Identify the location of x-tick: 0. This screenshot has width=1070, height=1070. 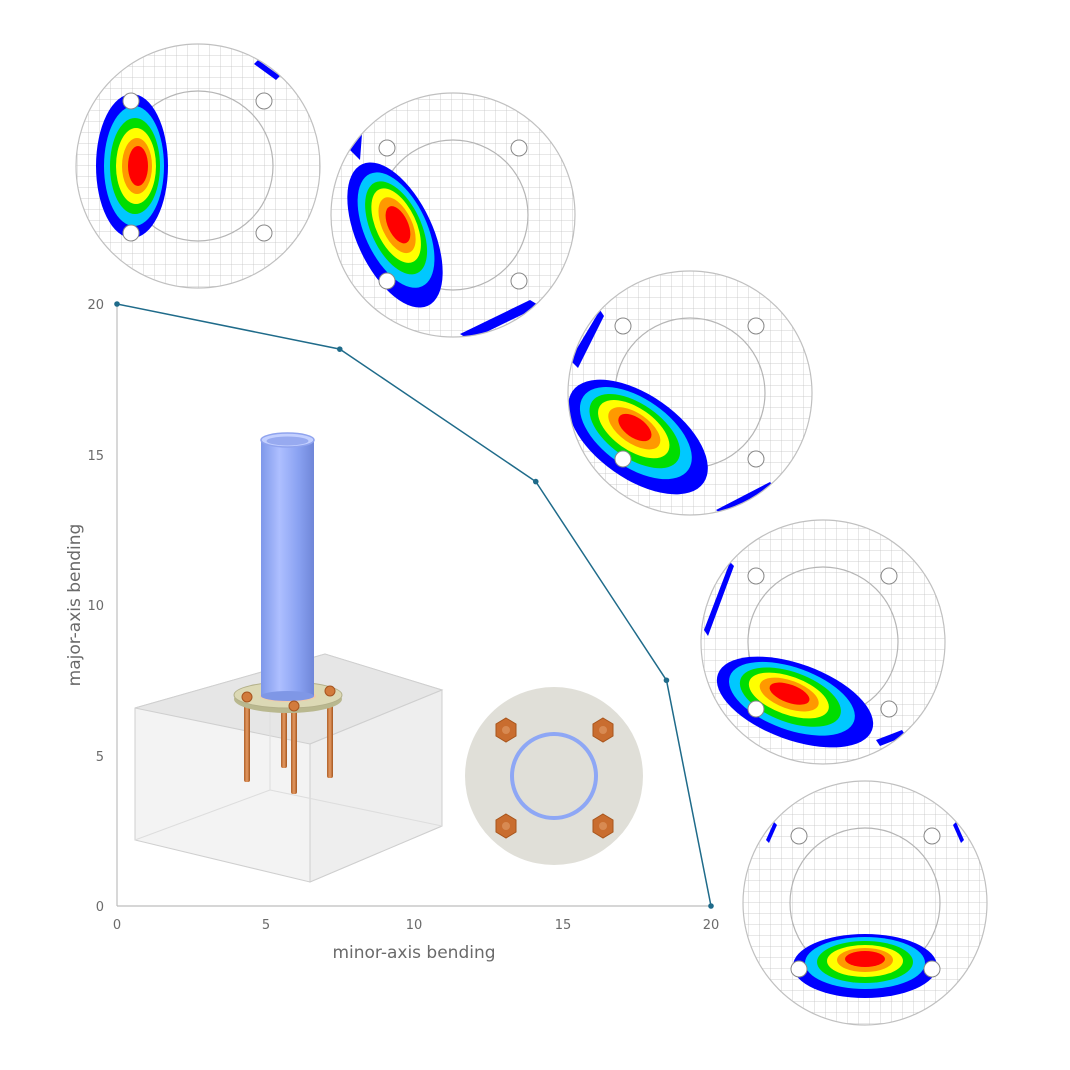
(117, 925).